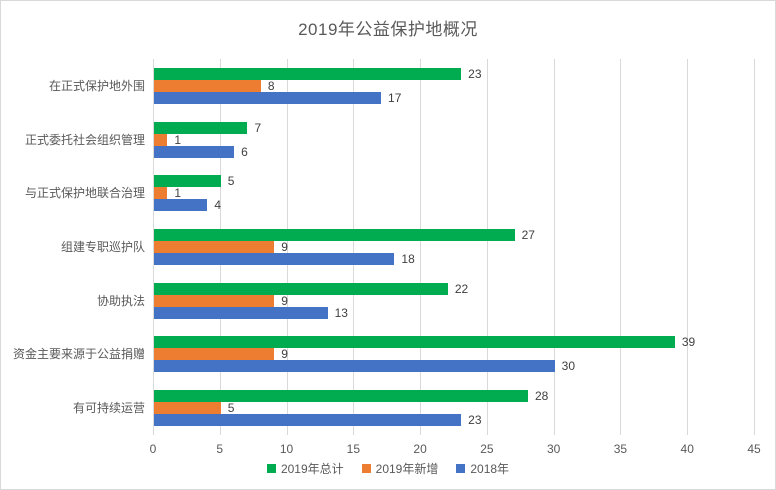  Describe the element at coordinates (490, 469) in the screenshot. I see `legend-label: 2018年` at that location.